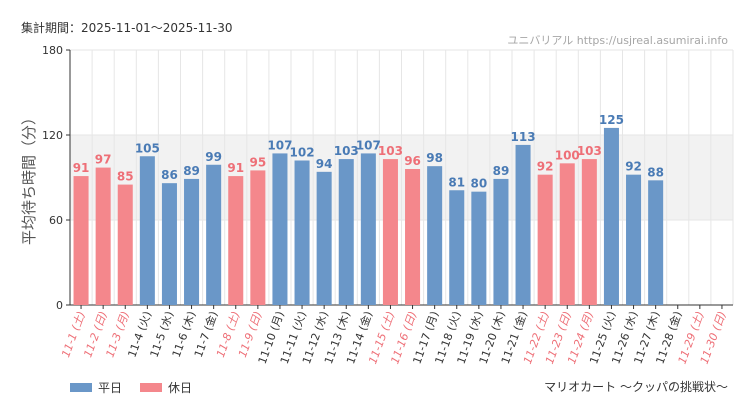 The image size is (750, 410). I want to click on bar-value-label: 95, so click(257, 162).